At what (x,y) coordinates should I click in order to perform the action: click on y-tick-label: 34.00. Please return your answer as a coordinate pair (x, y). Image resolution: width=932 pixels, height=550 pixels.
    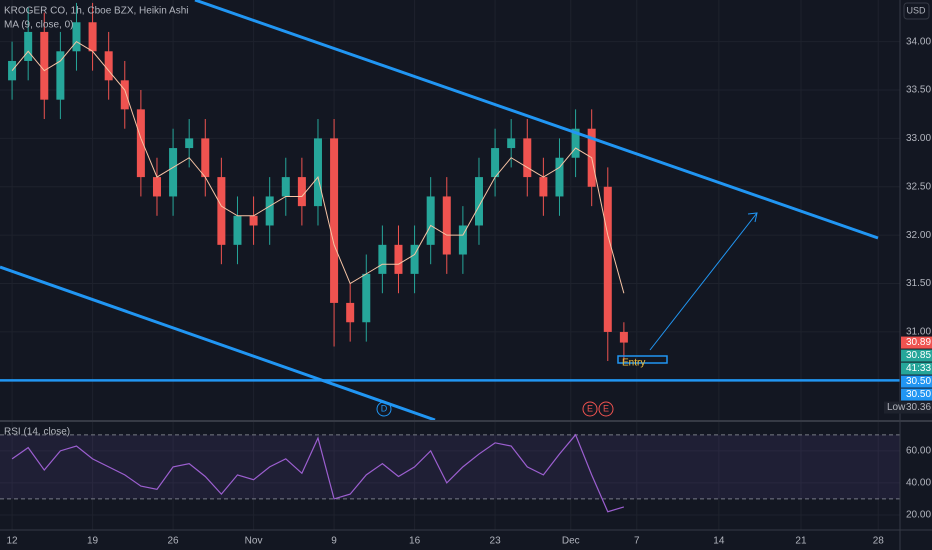
    Looking at the image, I should click on (918, 41).